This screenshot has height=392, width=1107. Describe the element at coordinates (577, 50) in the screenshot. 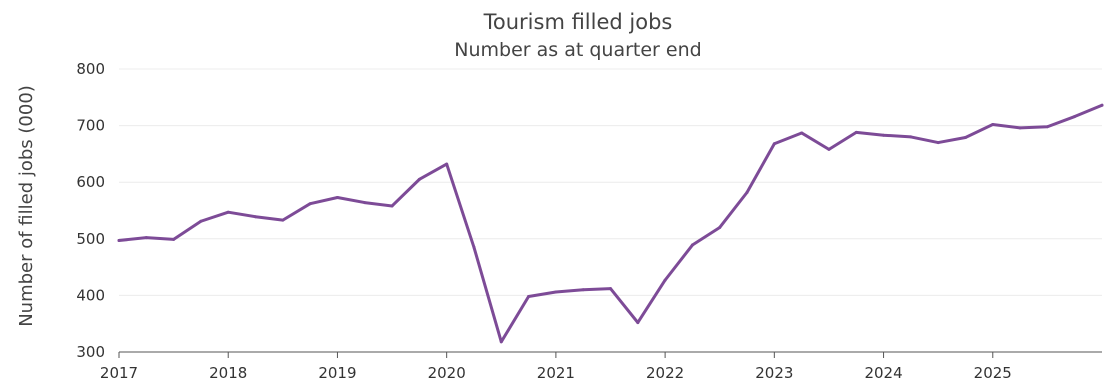

I see `chart-subtitle: Number as at quarter end` at that location.